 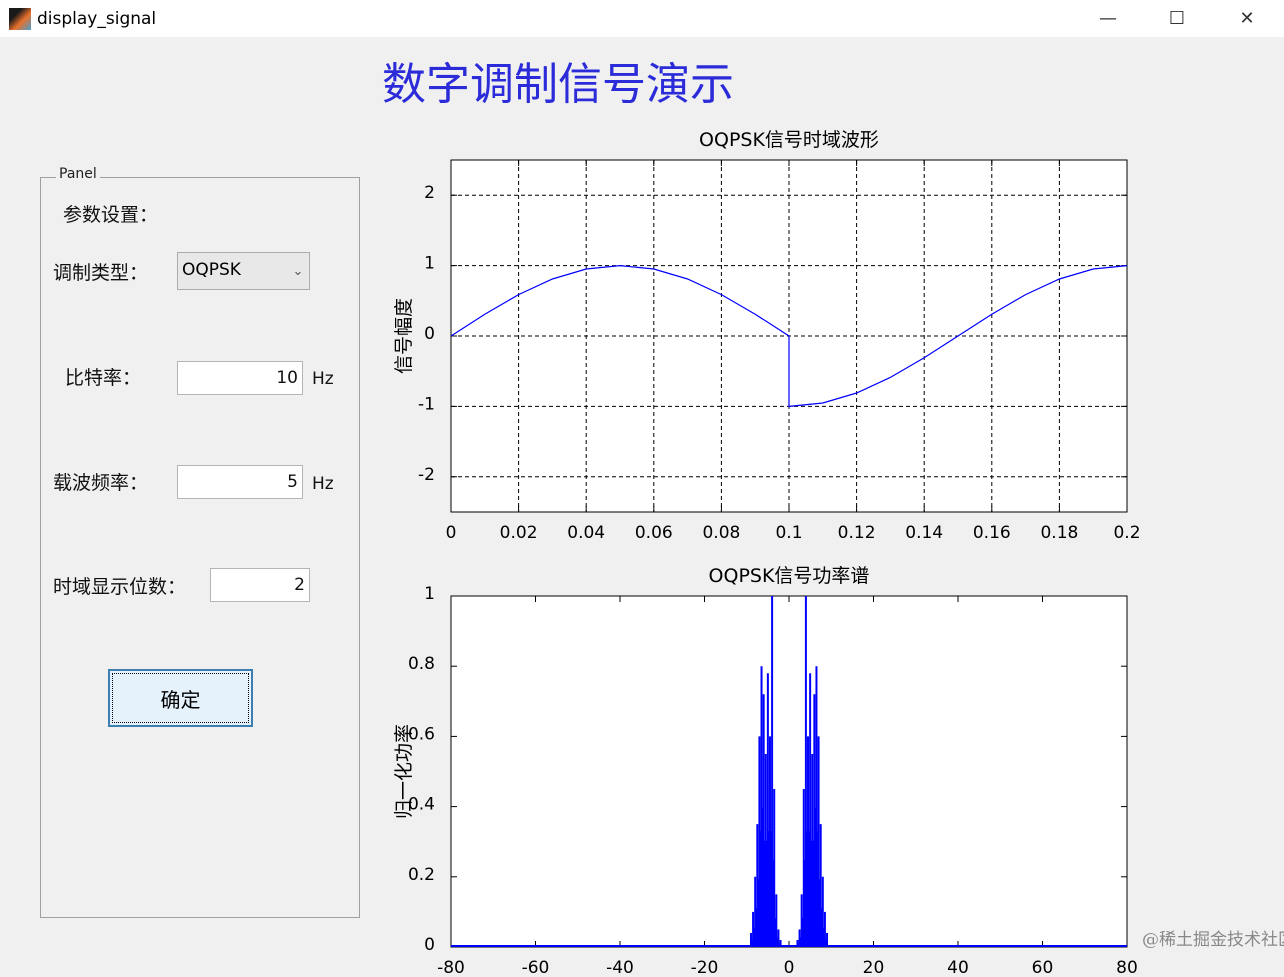 I want to click on x-tick-label: 0.14, so click(x=924, y=533).